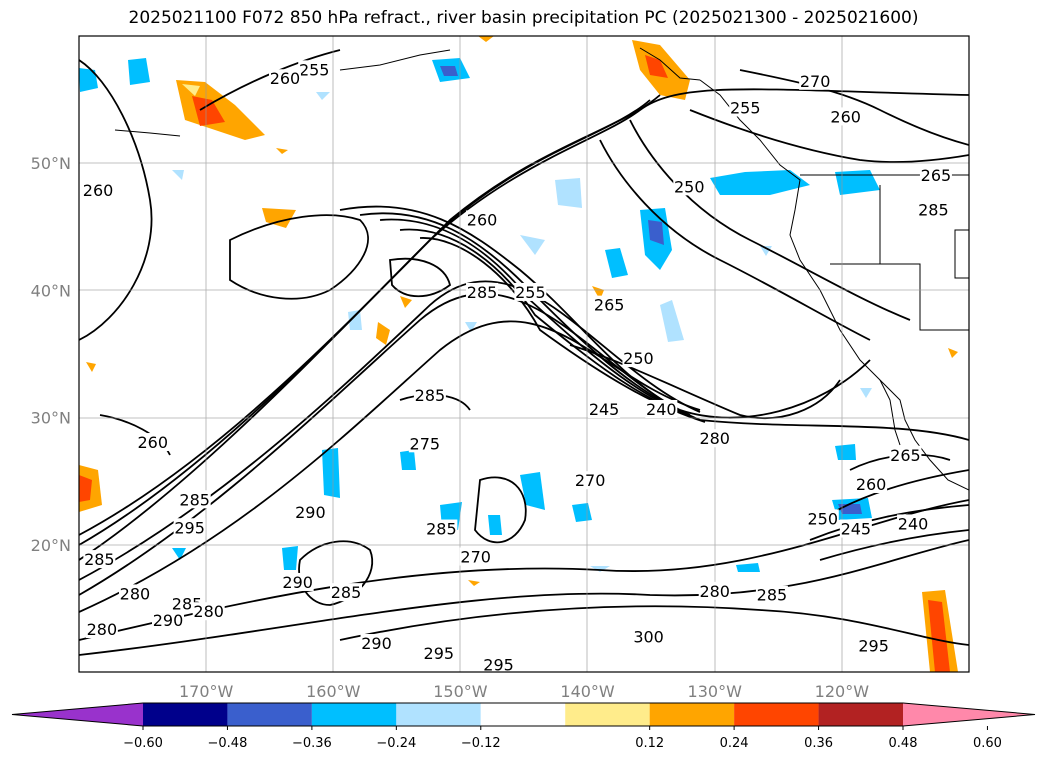 This screenshot has width=1047, height=765. I want to click on colorbar-tick-label: −0.24, so click(396, 743).